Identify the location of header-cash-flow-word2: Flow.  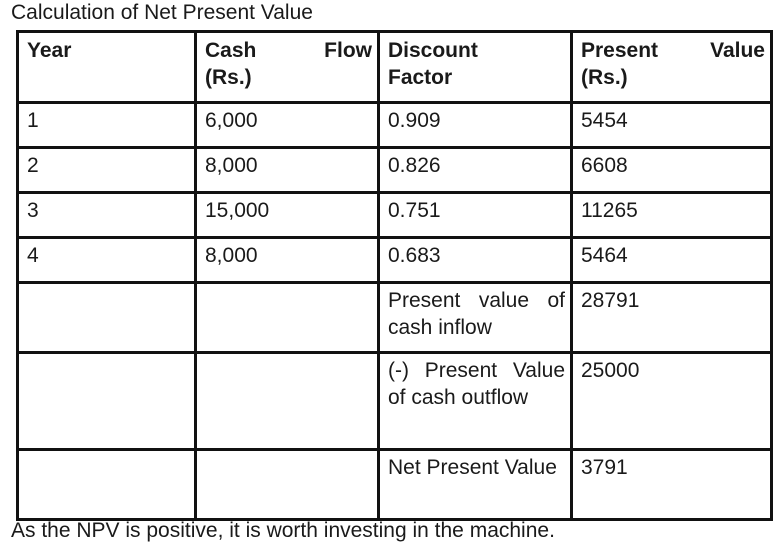
(348, 50).